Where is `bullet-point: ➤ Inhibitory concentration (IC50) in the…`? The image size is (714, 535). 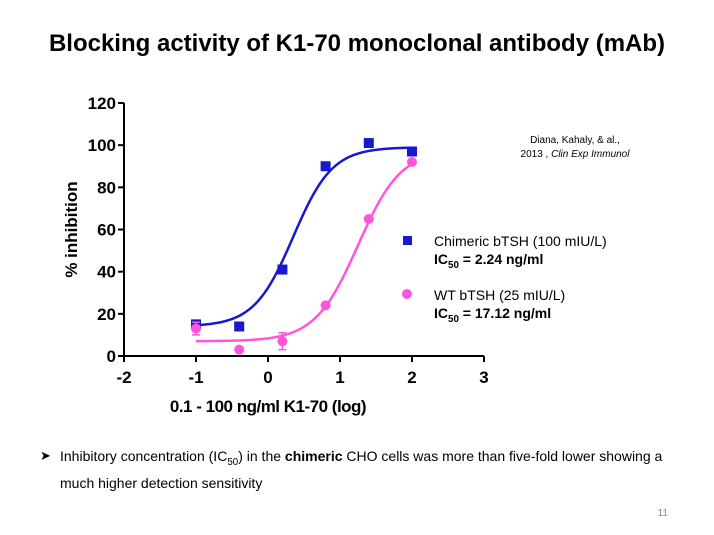 bullet-point: ➤ Inhibitory concentration (IC50) in the… is located at coordinates (355, 469).